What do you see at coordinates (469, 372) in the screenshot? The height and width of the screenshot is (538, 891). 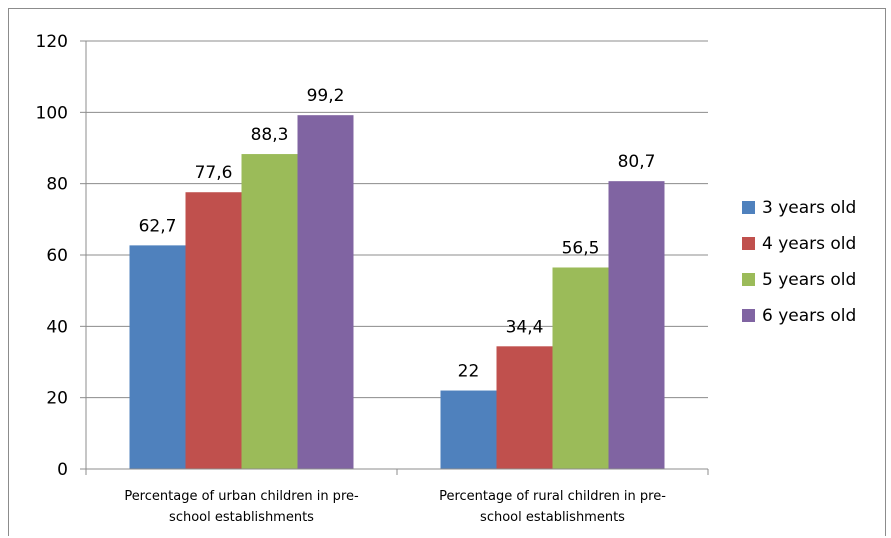 I see `data-label: 22` at bounding box center [469, 372].